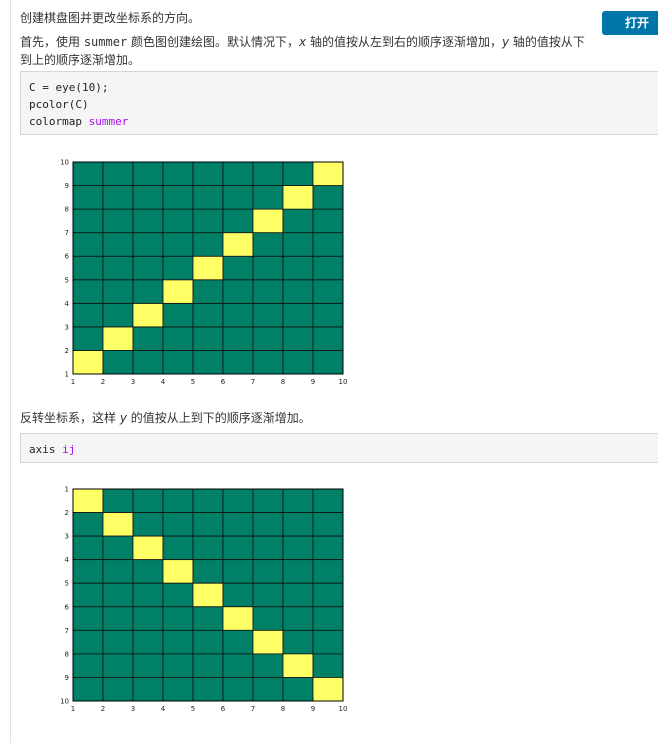  I want to click on intro-text-1: 首先，使用, so click(52, 42).